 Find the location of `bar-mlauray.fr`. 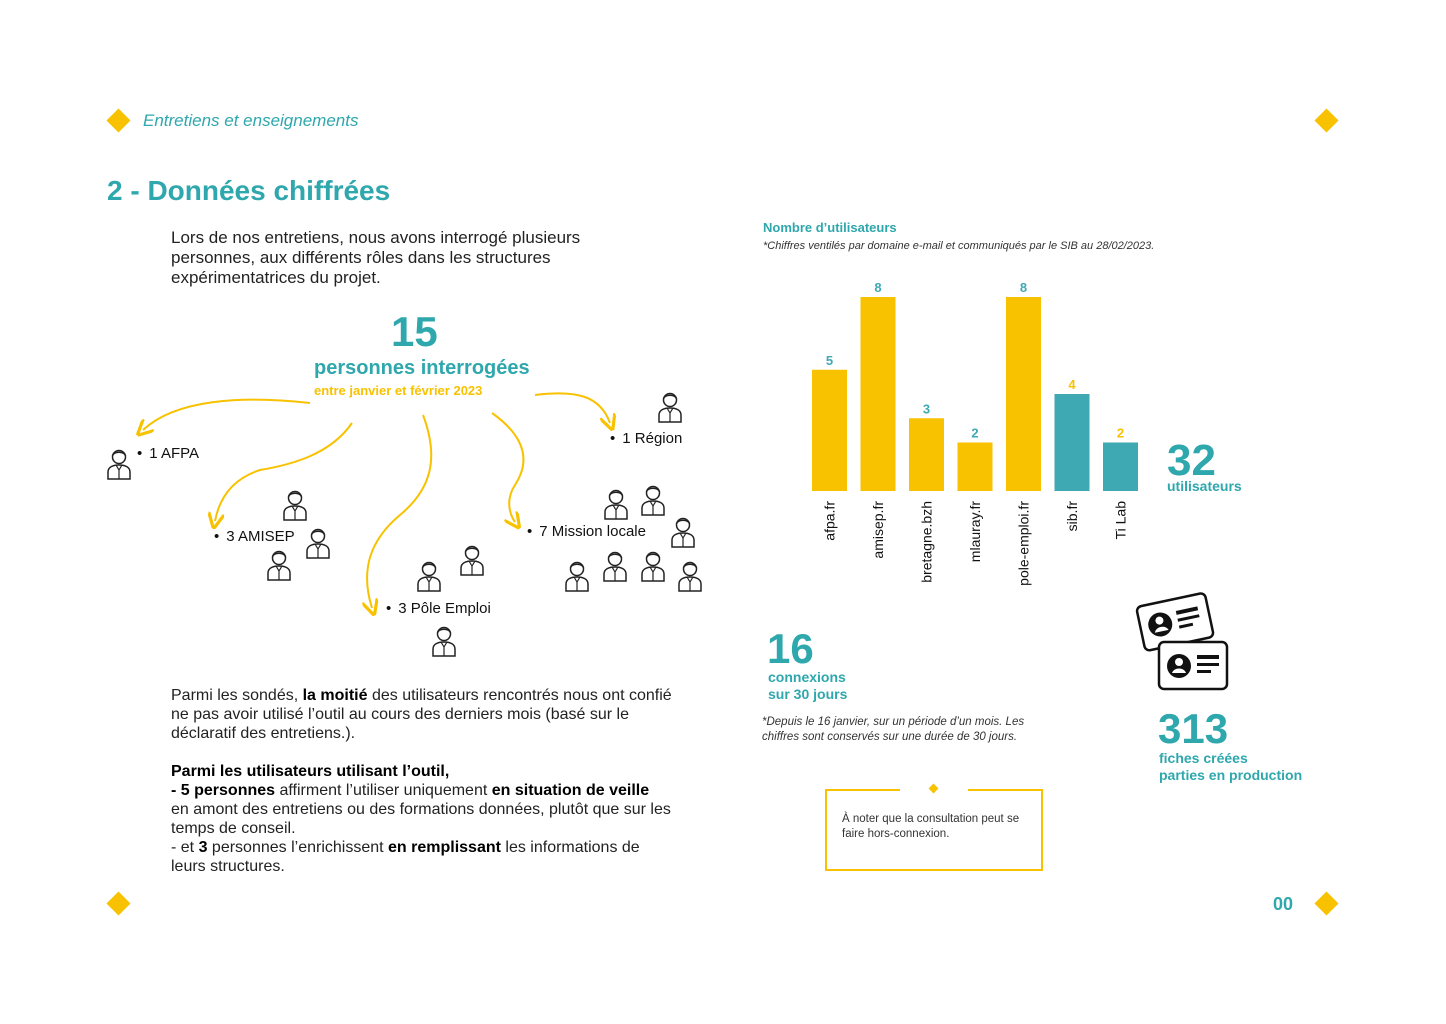

bar-mlauray.fr is located at coordinates (975, 466).